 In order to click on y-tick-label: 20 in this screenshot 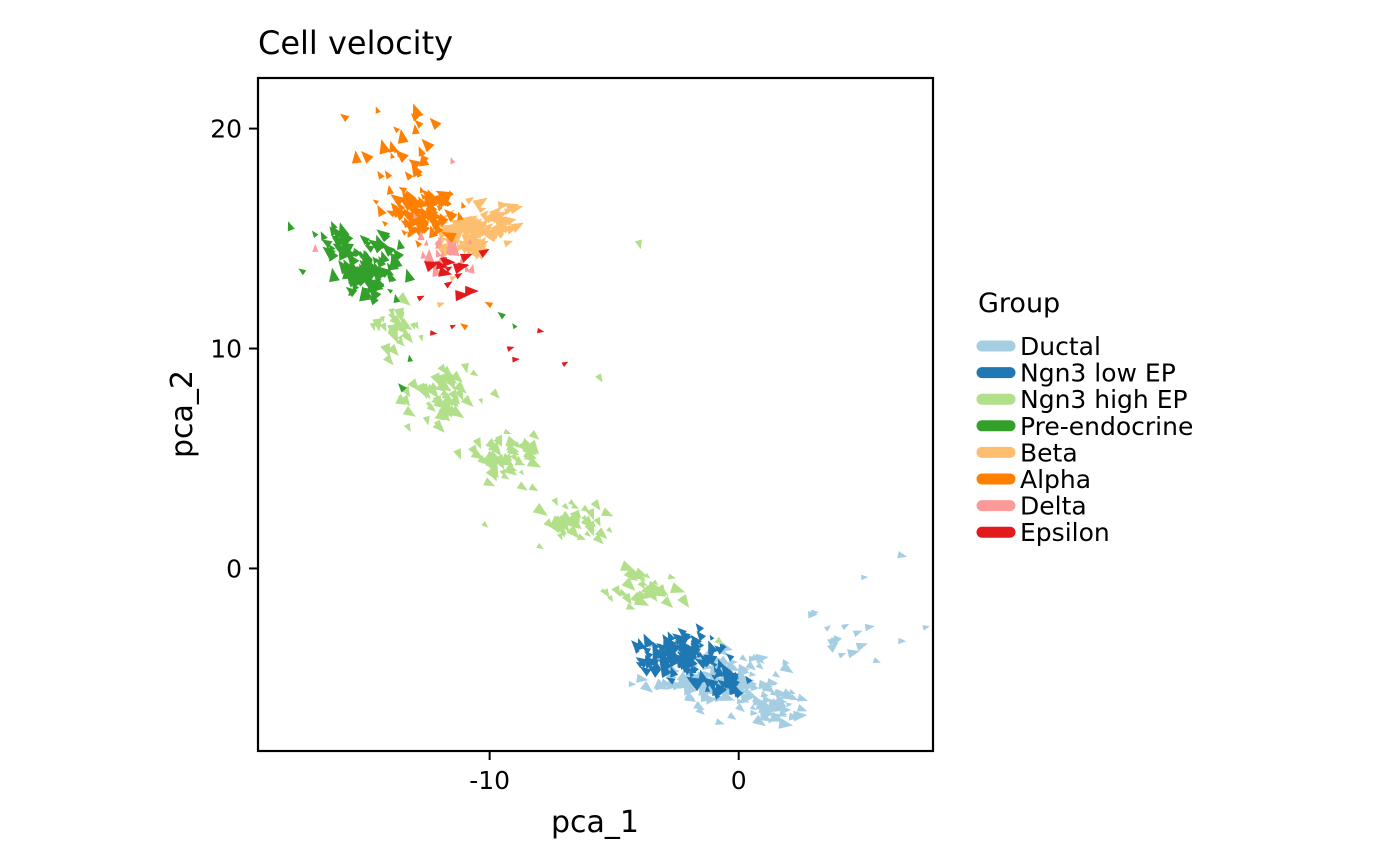, I will do `click(226, 129)`.